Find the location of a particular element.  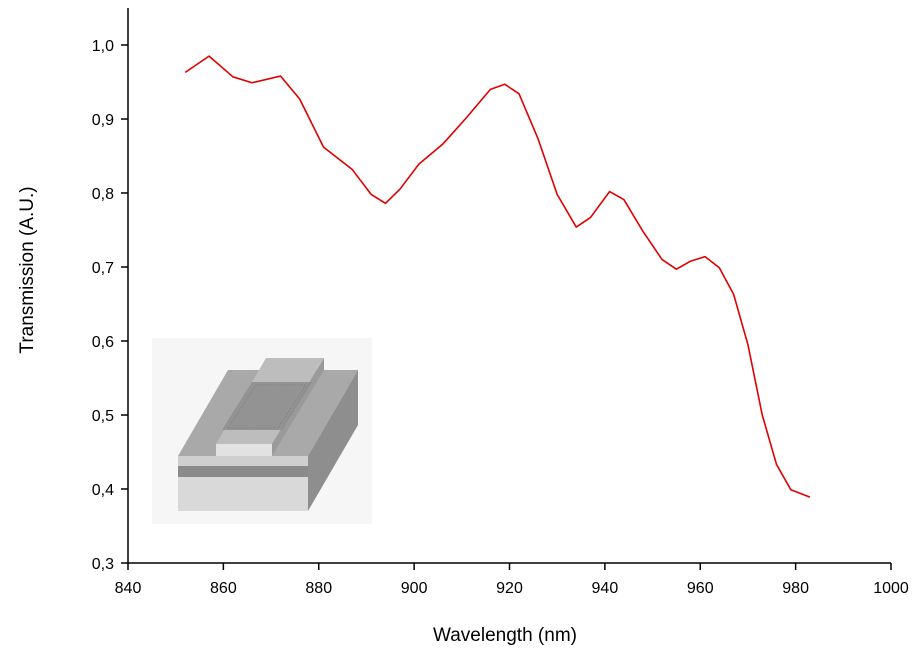

y-tick-label: 0,7 is located at coordinates (103, 268).